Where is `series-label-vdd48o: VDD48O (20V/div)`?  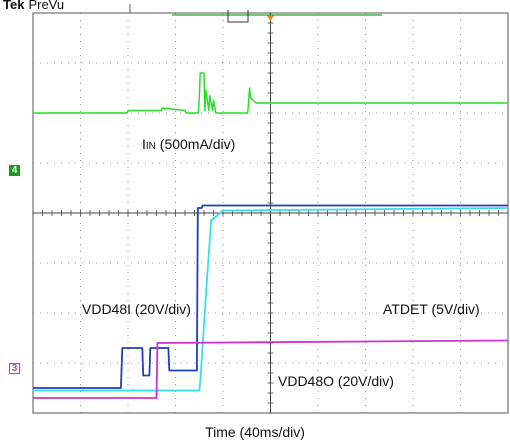 series-label-vdd48o: VDD48O (20V/div) is located at coordinates (336, 381).